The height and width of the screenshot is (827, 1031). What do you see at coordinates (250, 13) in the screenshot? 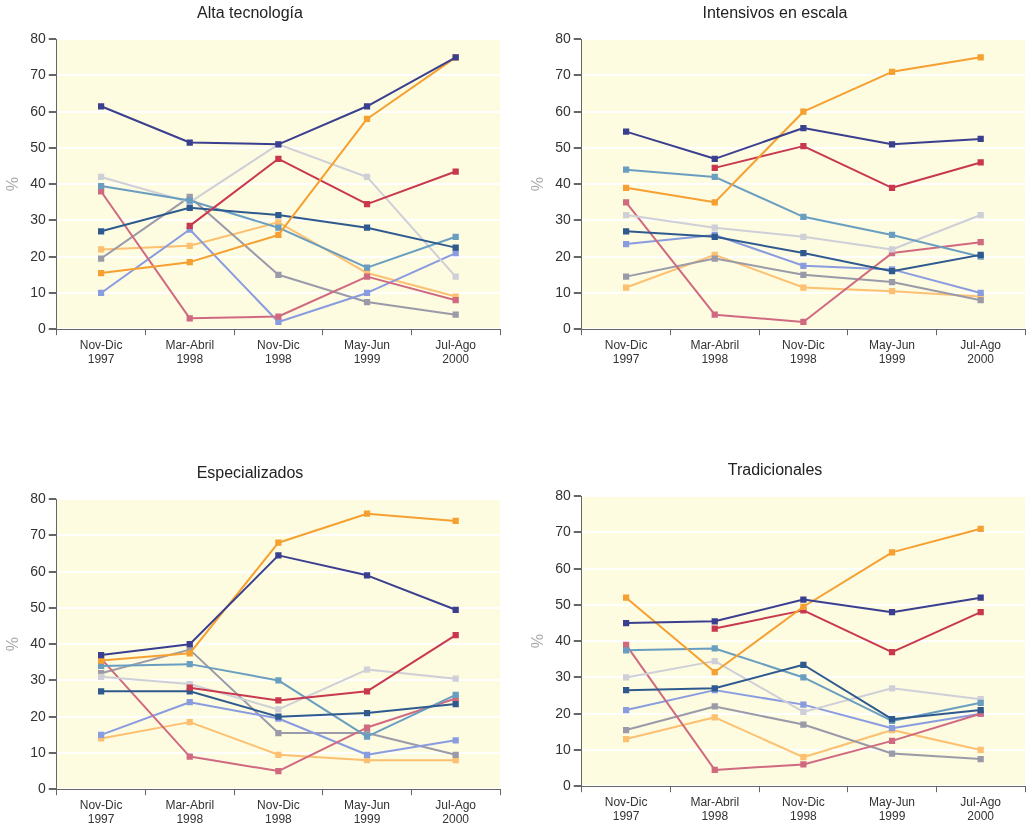
I see `chart-title: Alta tecnología` at bounding box center [250, 13].